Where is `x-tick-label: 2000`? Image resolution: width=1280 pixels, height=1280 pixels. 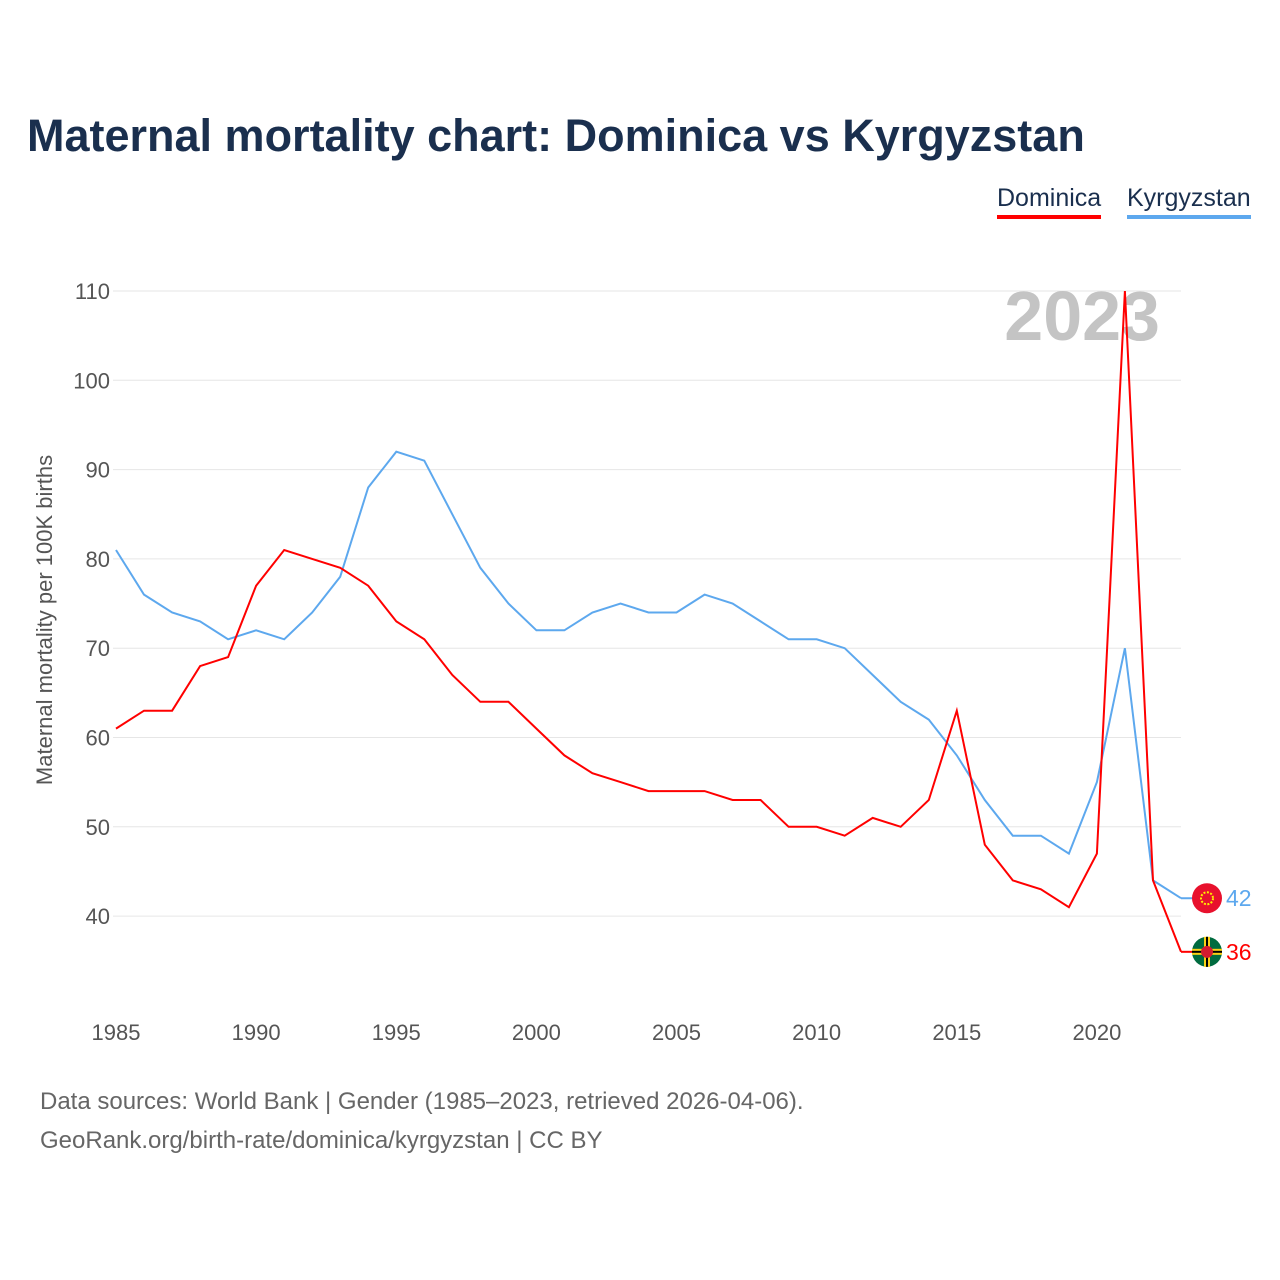 x-tick-label: 2000 is located at coordinates (536, 1032).